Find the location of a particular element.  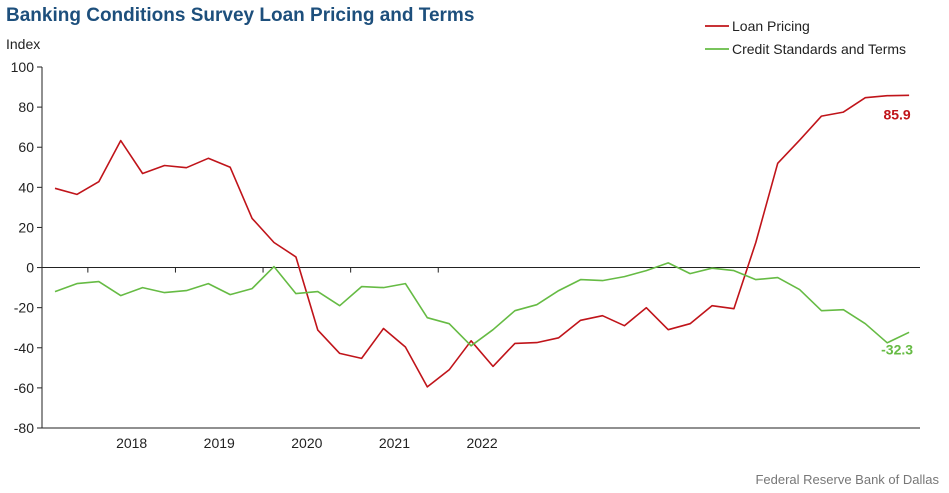

y-tick-label: 40 is located at coordinates (26, 187).